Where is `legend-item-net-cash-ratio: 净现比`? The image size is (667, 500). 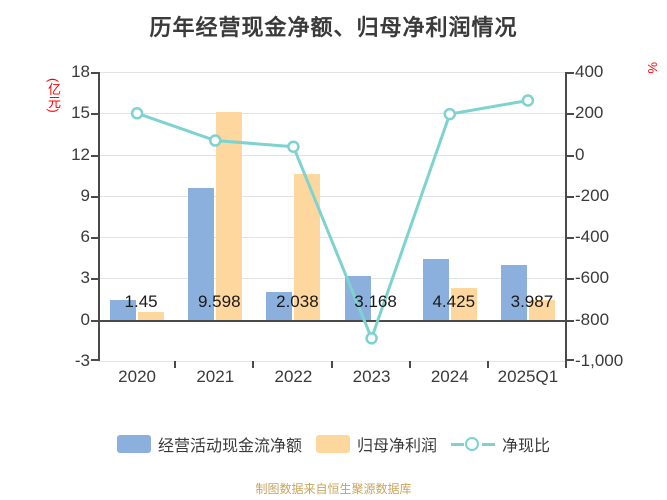 legend-item-net-cash-ratio: 净现比 is located at coordinates (500, 444).